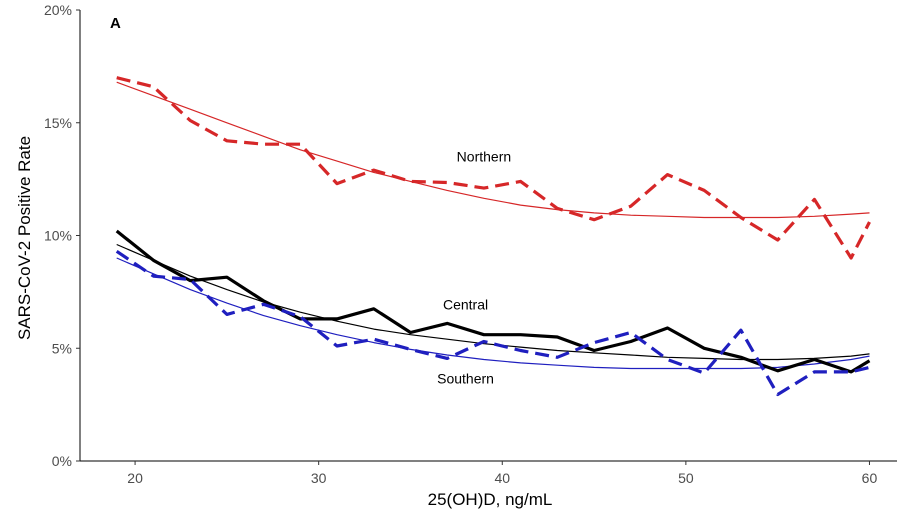  I want to click on southern-series-label: Southern, so click(465, 379).